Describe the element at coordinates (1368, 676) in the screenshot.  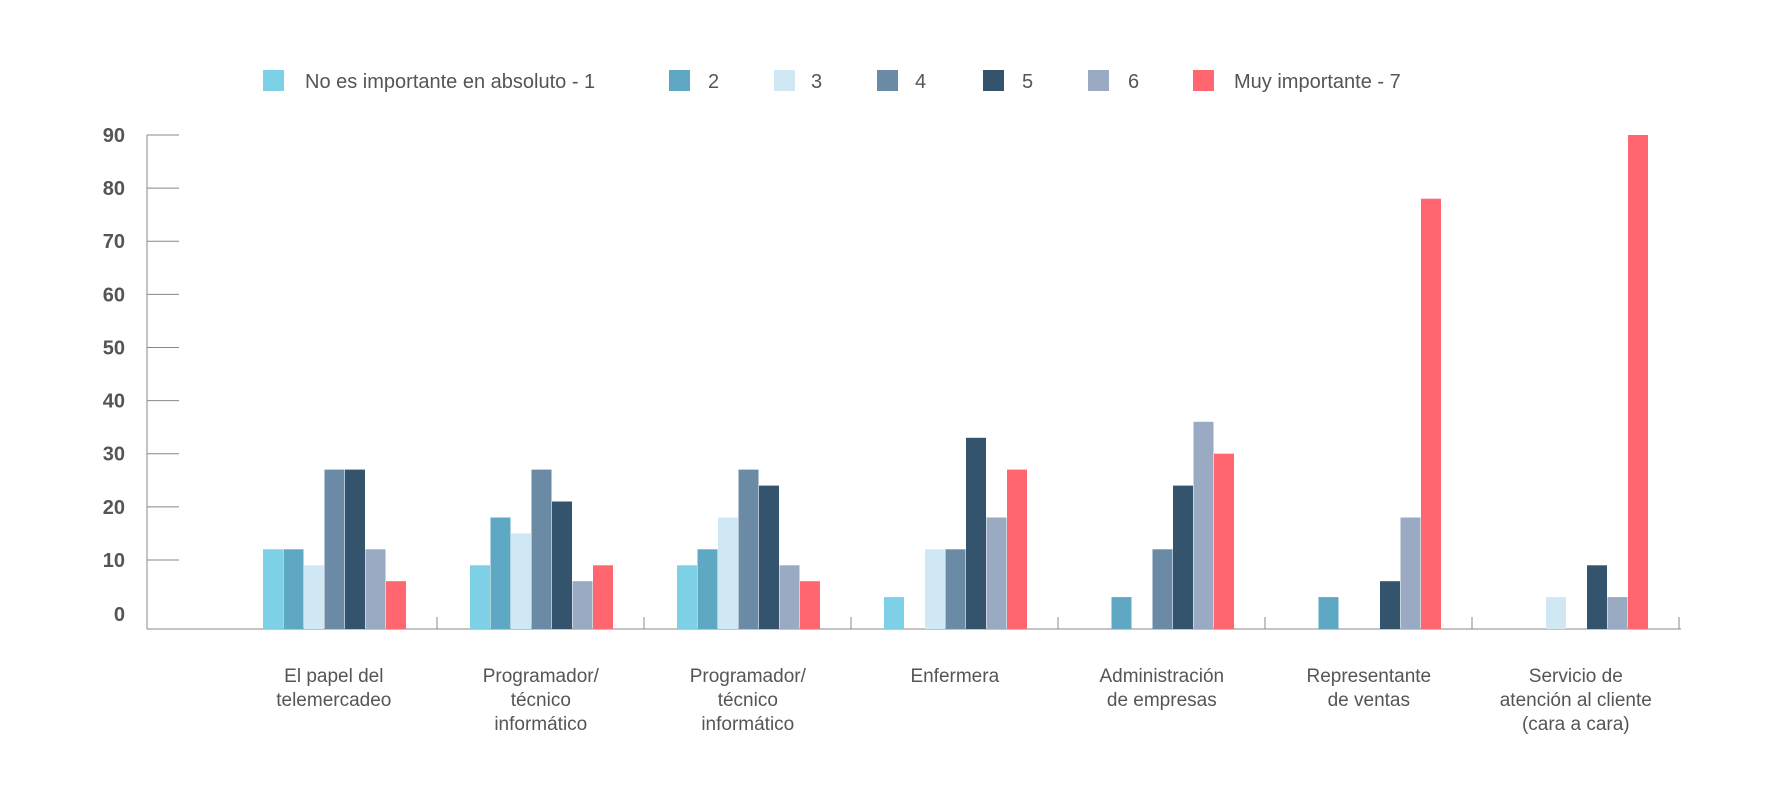
I see `x-tick-label: Representante` at that location.